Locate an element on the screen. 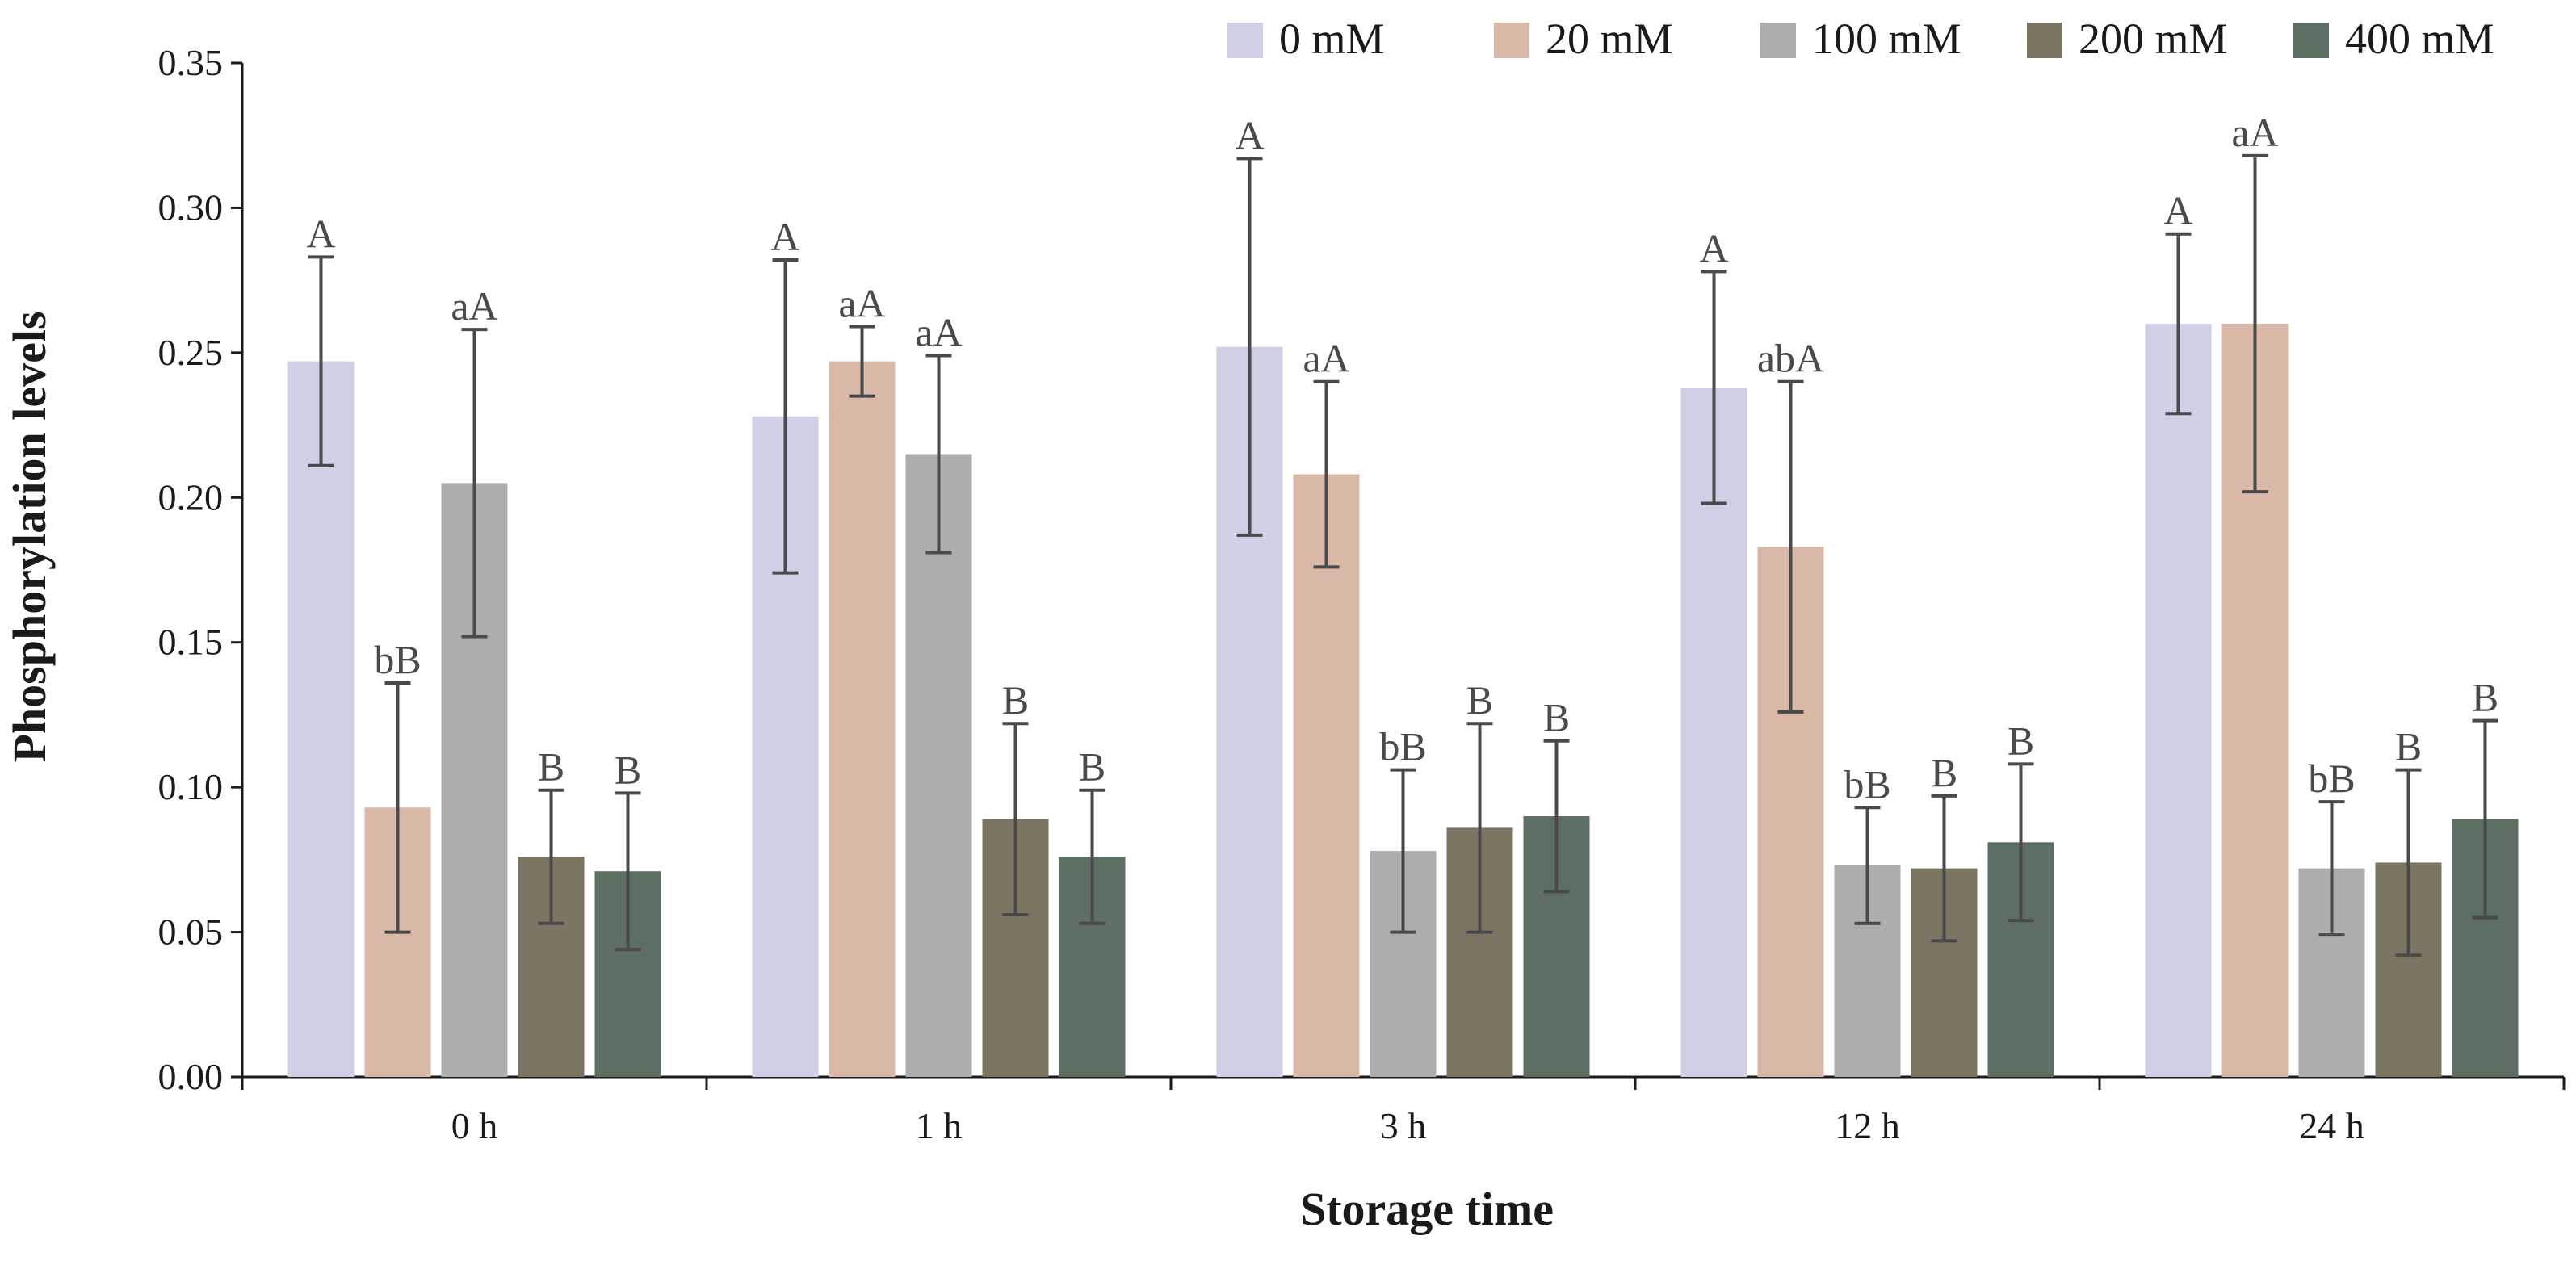  y-tick-label: 0.10 is located at coordinates (191, 786).